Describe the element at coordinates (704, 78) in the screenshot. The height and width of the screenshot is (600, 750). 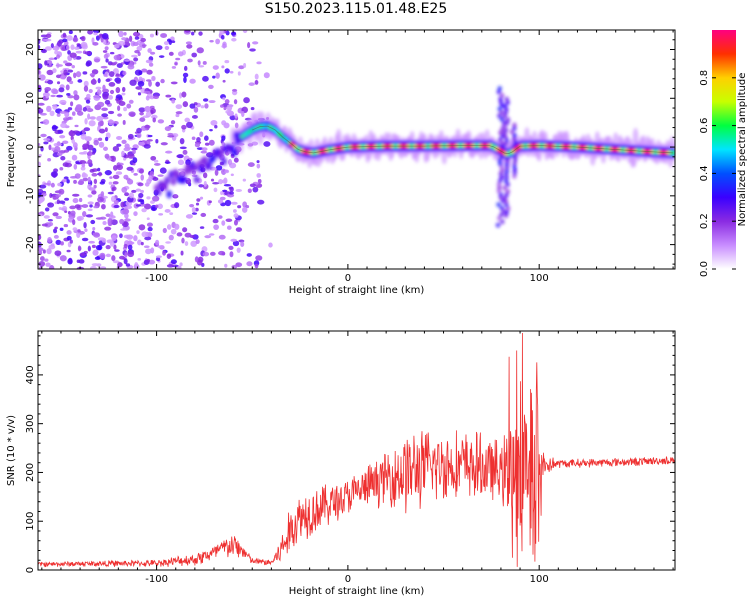
I see `colorbar-tick-label: 0.8` at that location.